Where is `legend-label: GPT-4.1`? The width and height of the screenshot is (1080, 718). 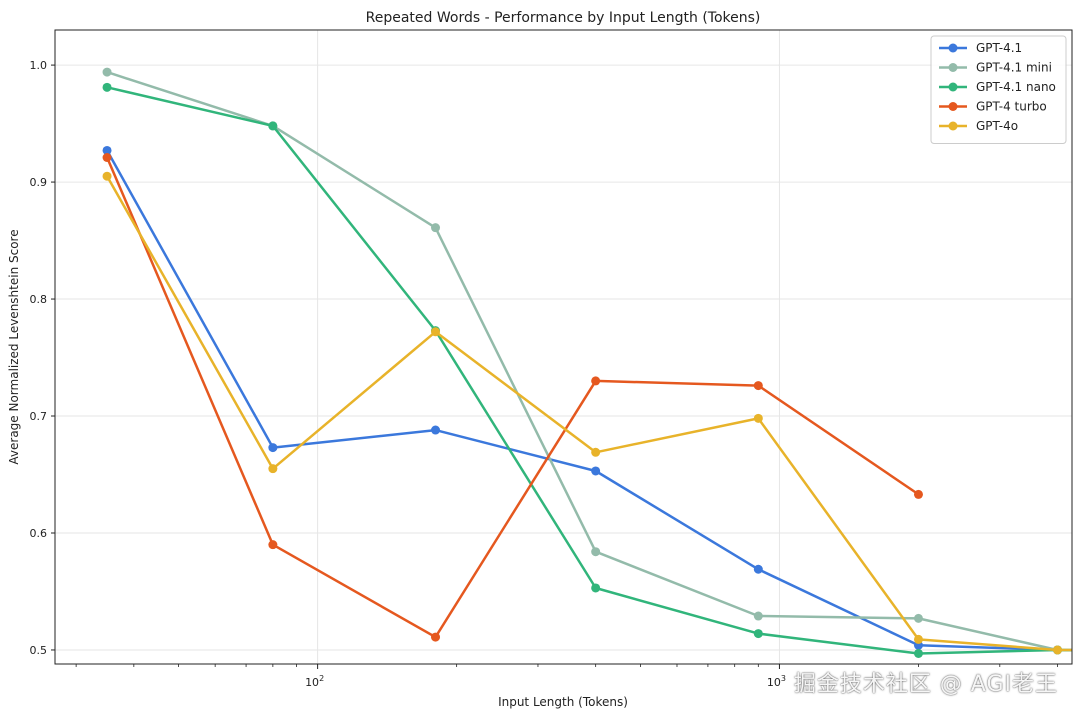
legend-label: GPT-4.1 is located at coordinates (999, 48).